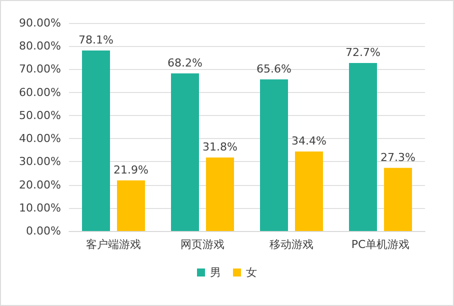 The height and width of the screenshot is (306, 454). What do you see at coordinates (363, 52) in the screenshot?
I see `data-label: 72.7%` at bounding box center [363, 52].